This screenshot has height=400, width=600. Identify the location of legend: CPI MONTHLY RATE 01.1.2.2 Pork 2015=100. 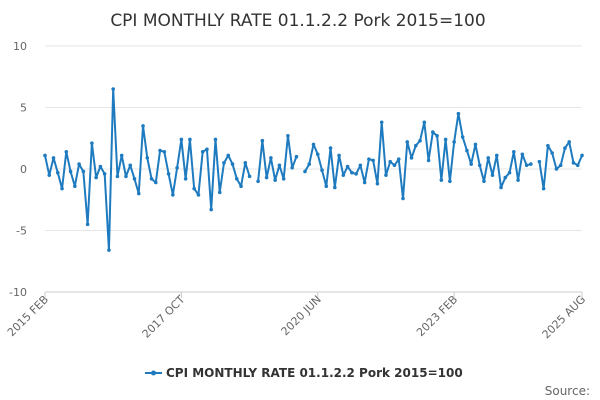
(304, 373).